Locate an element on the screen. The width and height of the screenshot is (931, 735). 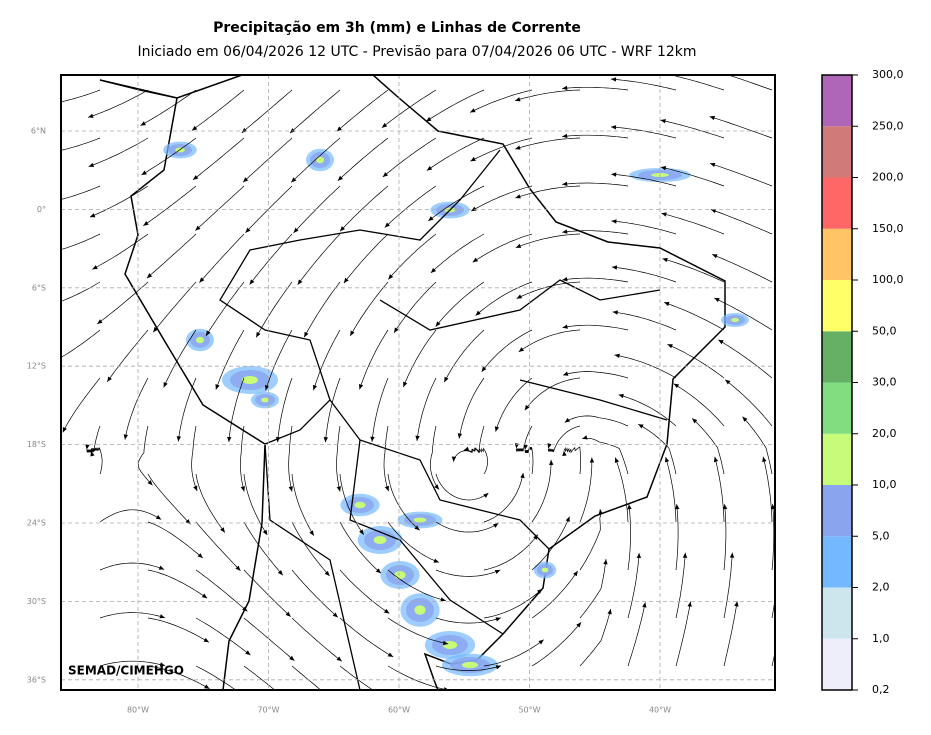
lon-label: 50°W is located at coordinates (529, 710).